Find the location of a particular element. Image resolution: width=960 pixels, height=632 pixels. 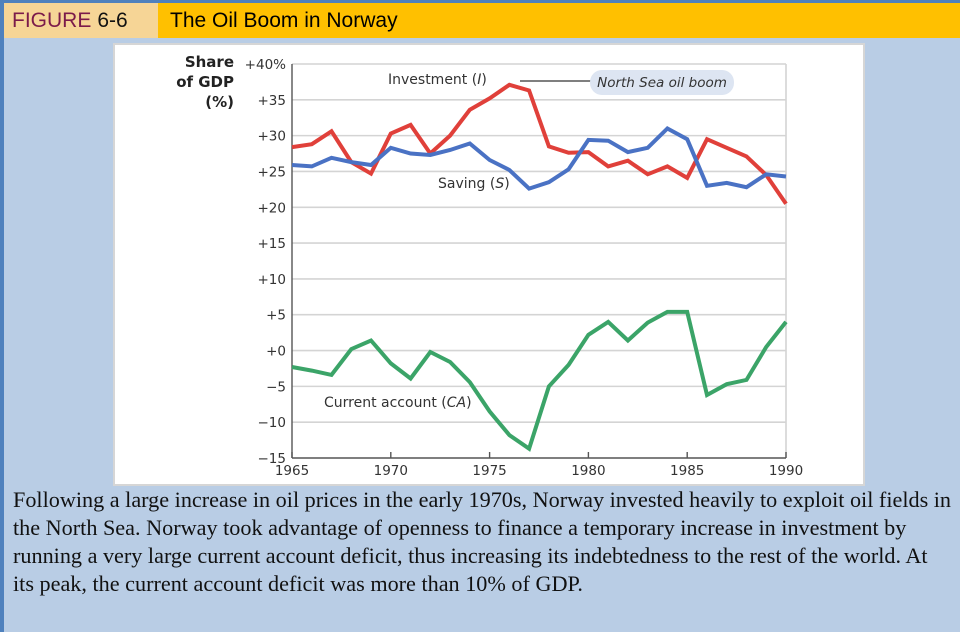

y-axis-title-line: (%) is located at coordinates (219, 102).